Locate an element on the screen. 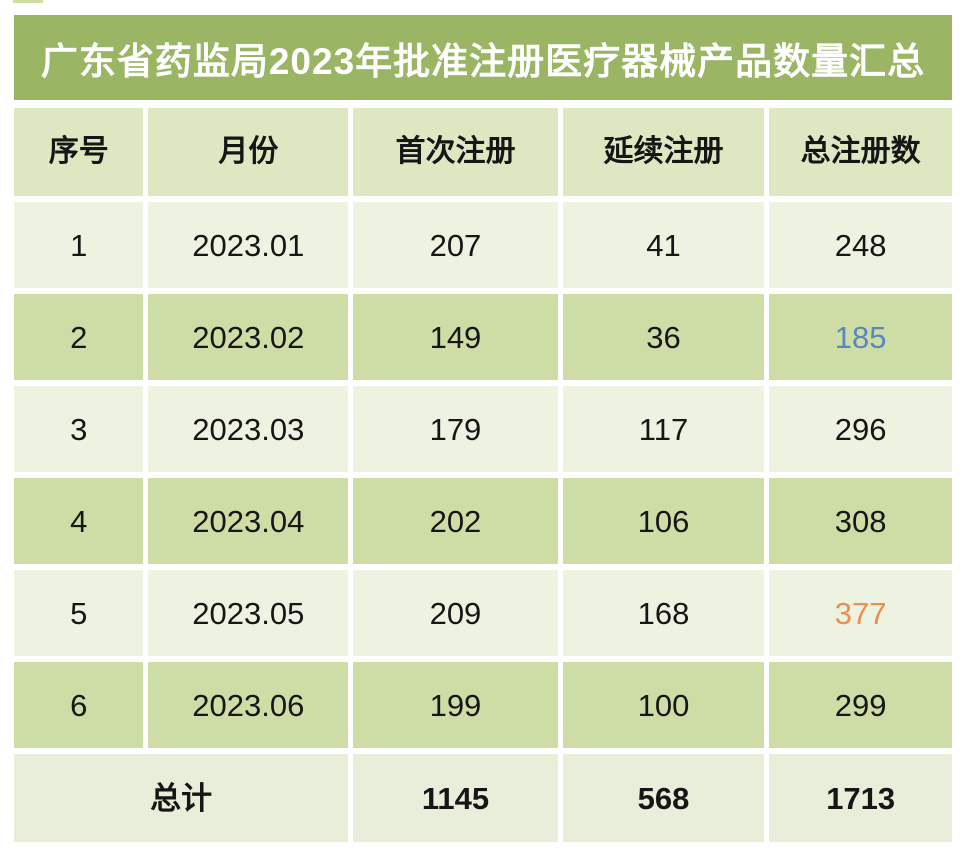 The width and height of the screenshot is (966, 856). cell-row1-month: 2023.01 is located at coordinates (248, 245).